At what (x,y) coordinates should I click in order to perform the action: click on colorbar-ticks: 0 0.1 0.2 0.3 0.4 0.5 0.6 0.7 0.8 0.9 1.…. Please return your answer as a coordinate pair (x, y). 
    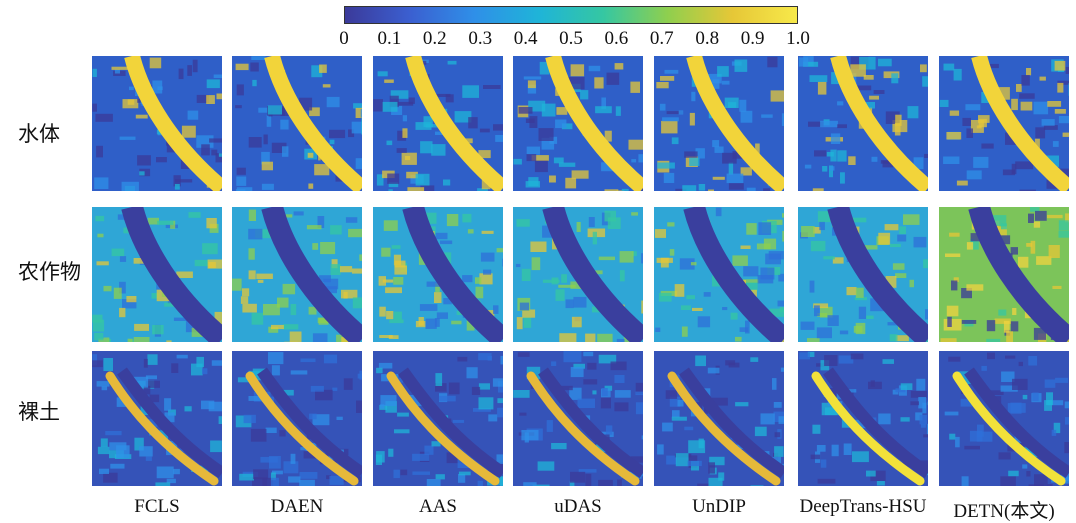
    Looking at the image, I should click on (574, 40).